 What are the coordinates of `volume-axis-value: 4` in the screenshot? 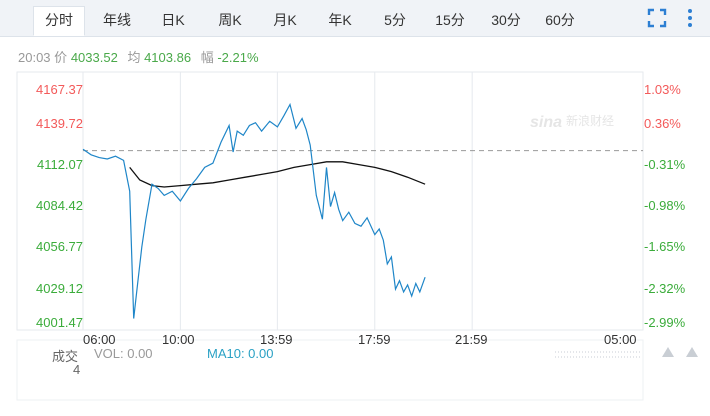 It's located at (77, 369).